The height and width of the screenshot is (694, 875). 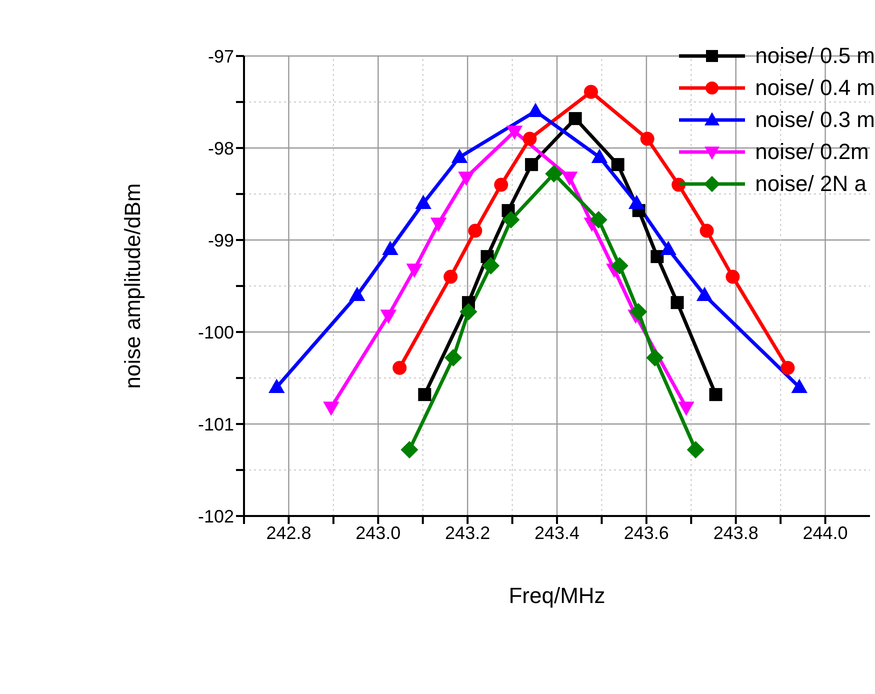 I want to click on x-tick-label: 243.6, so click(x=646, y=532).